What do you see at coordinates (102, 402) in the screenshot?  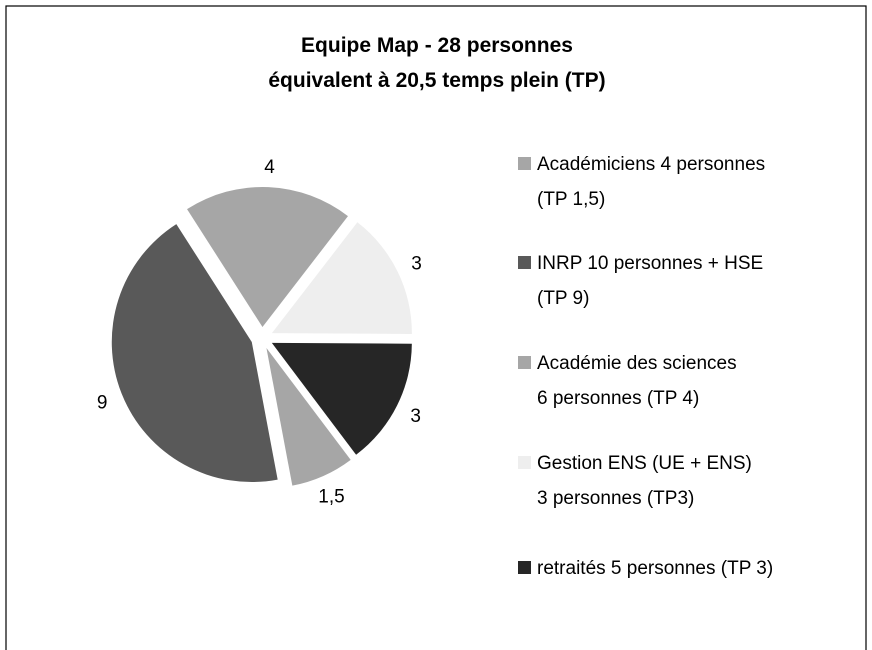 I see `data-label: 9` at bounding box center [102, 402].